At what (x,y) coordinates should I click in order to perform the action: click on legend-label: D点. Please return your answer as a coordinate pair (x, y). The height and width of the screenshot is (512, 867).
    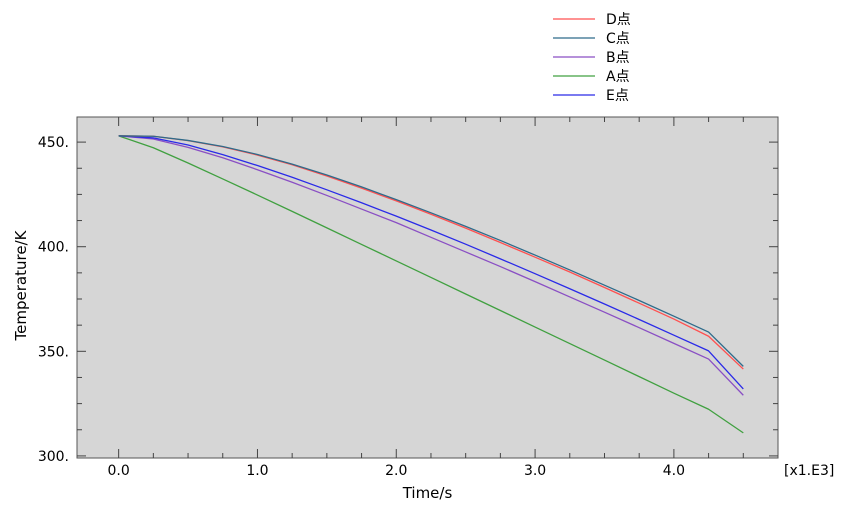
    Looking at the image, I should click on (618, 20).